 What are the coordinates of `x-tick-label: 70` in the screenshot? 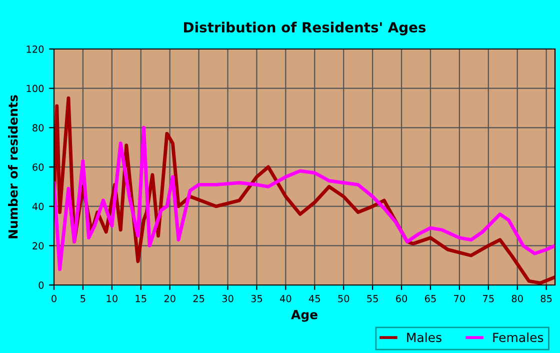 It's located at (459, 298).